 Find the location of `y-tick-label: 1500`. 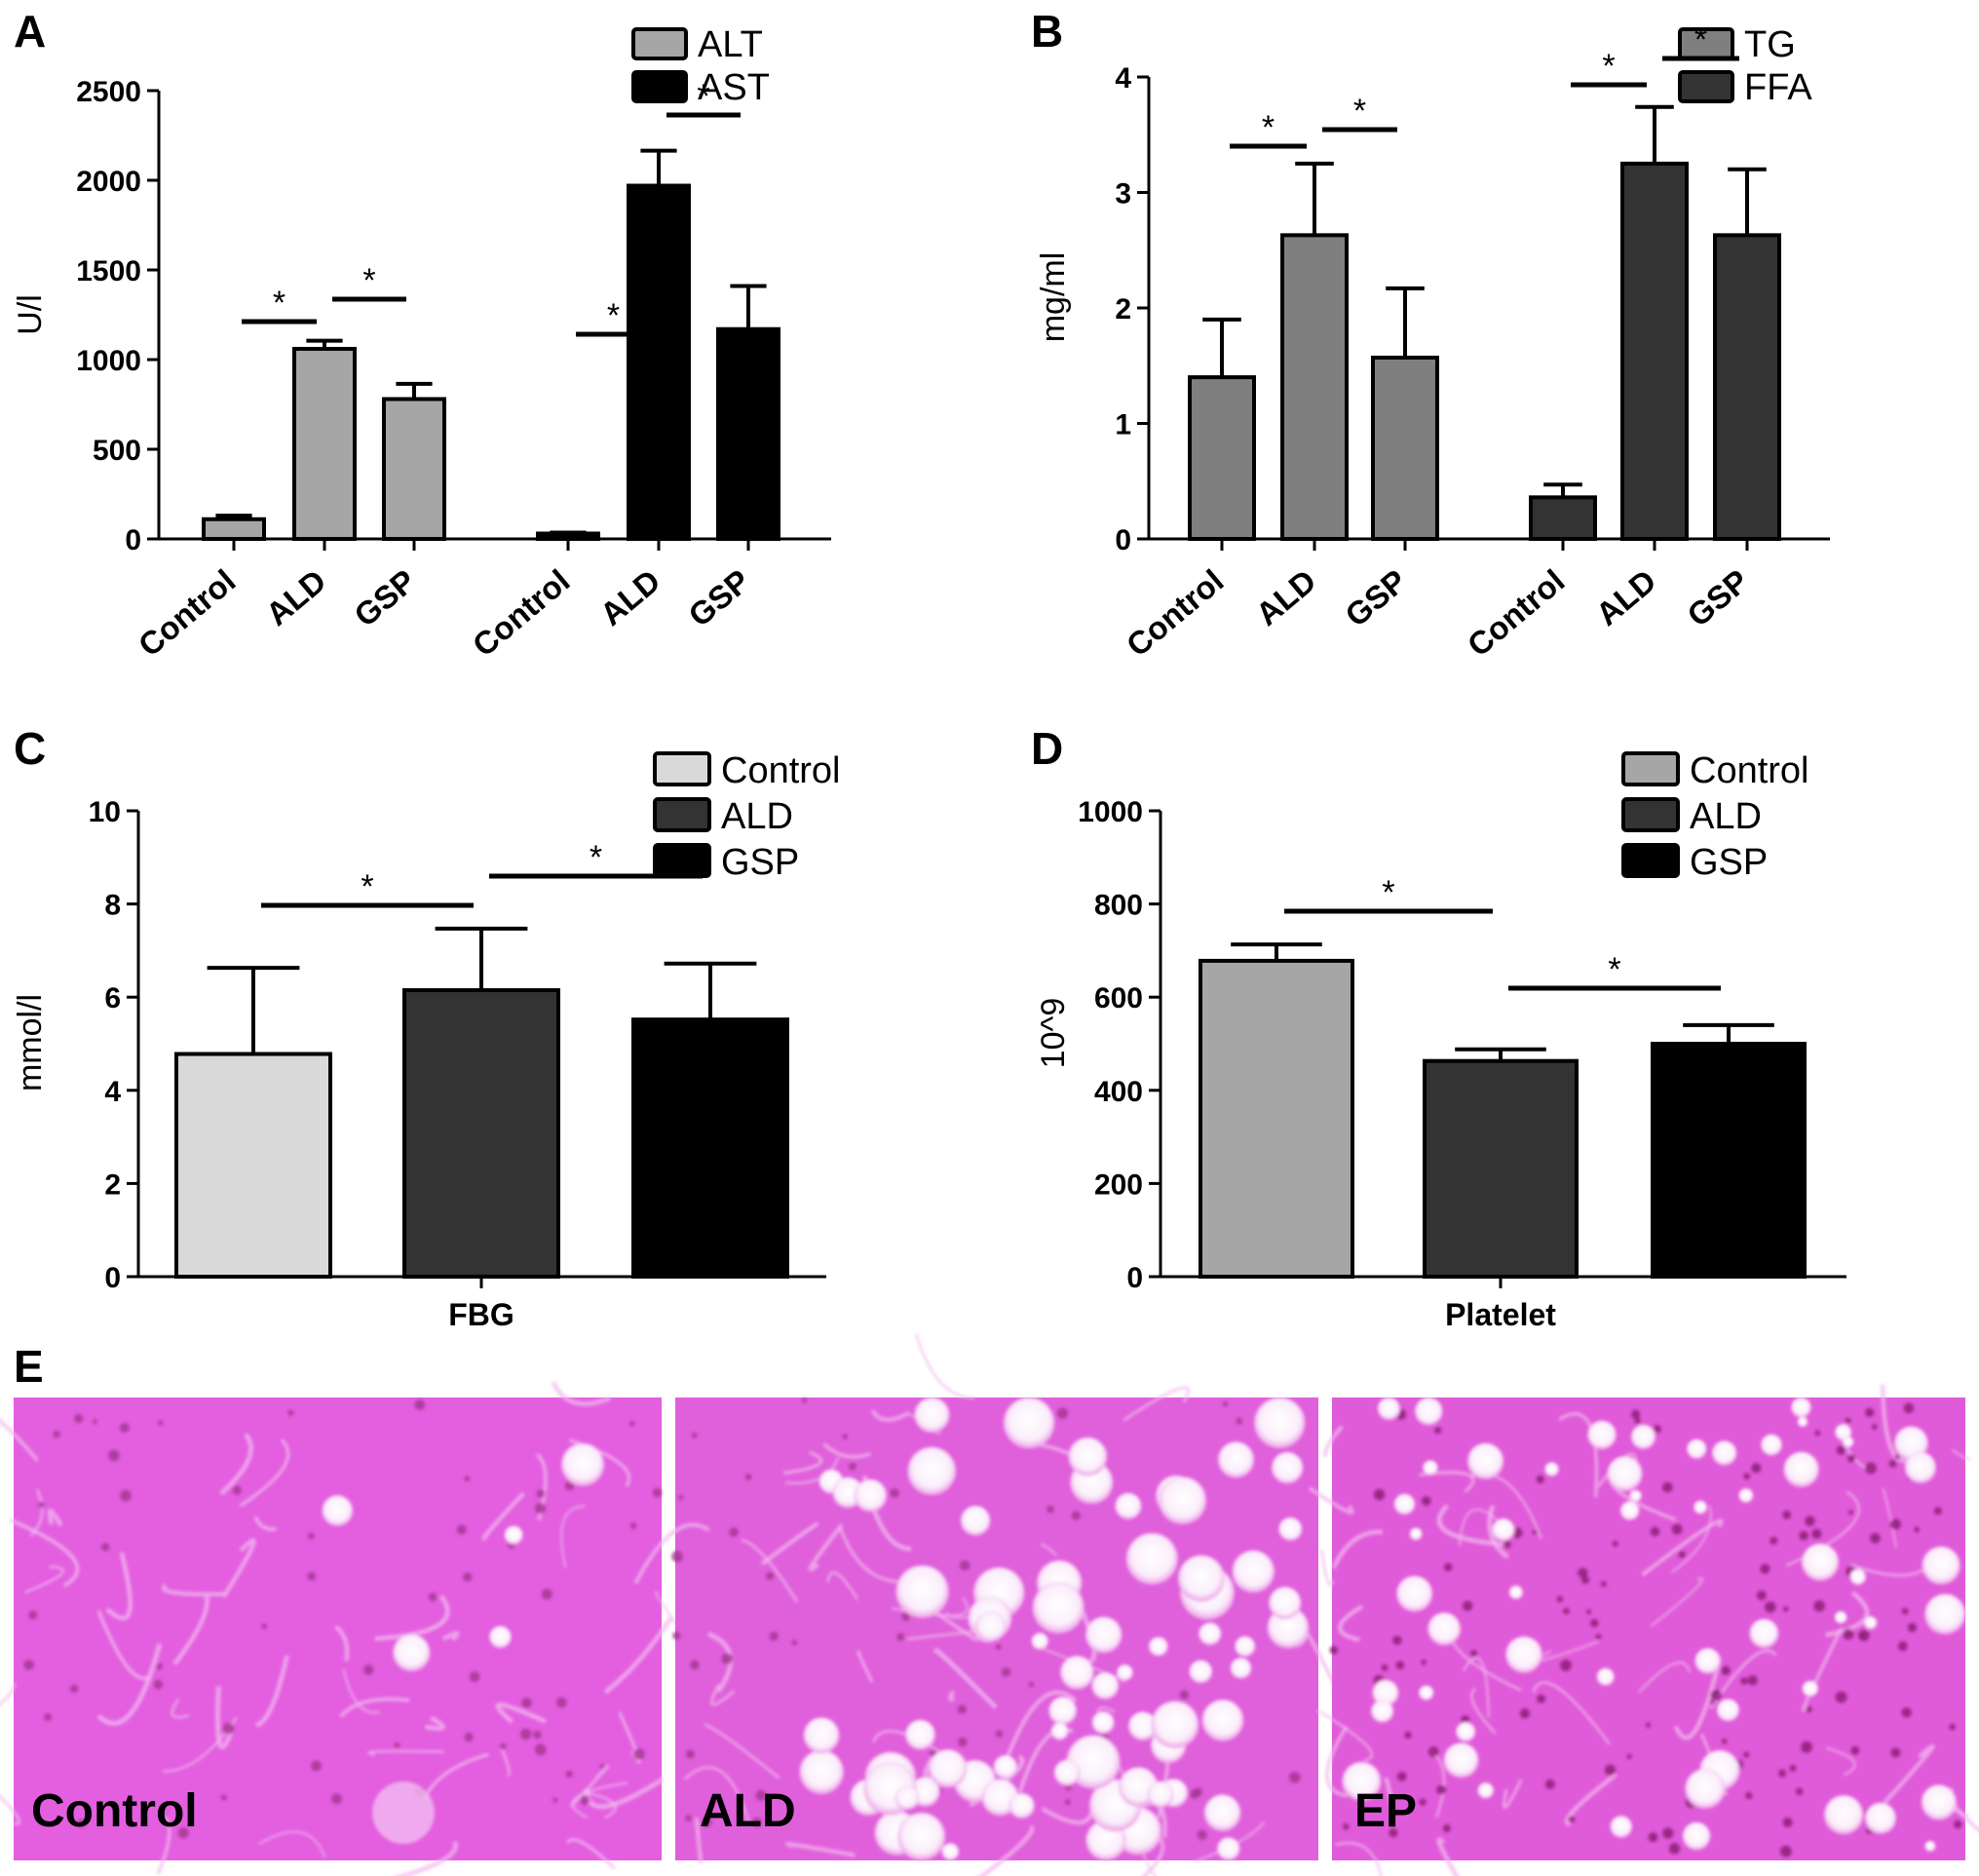

y-tick-label: 1500 is located at coordinates (108, 271).